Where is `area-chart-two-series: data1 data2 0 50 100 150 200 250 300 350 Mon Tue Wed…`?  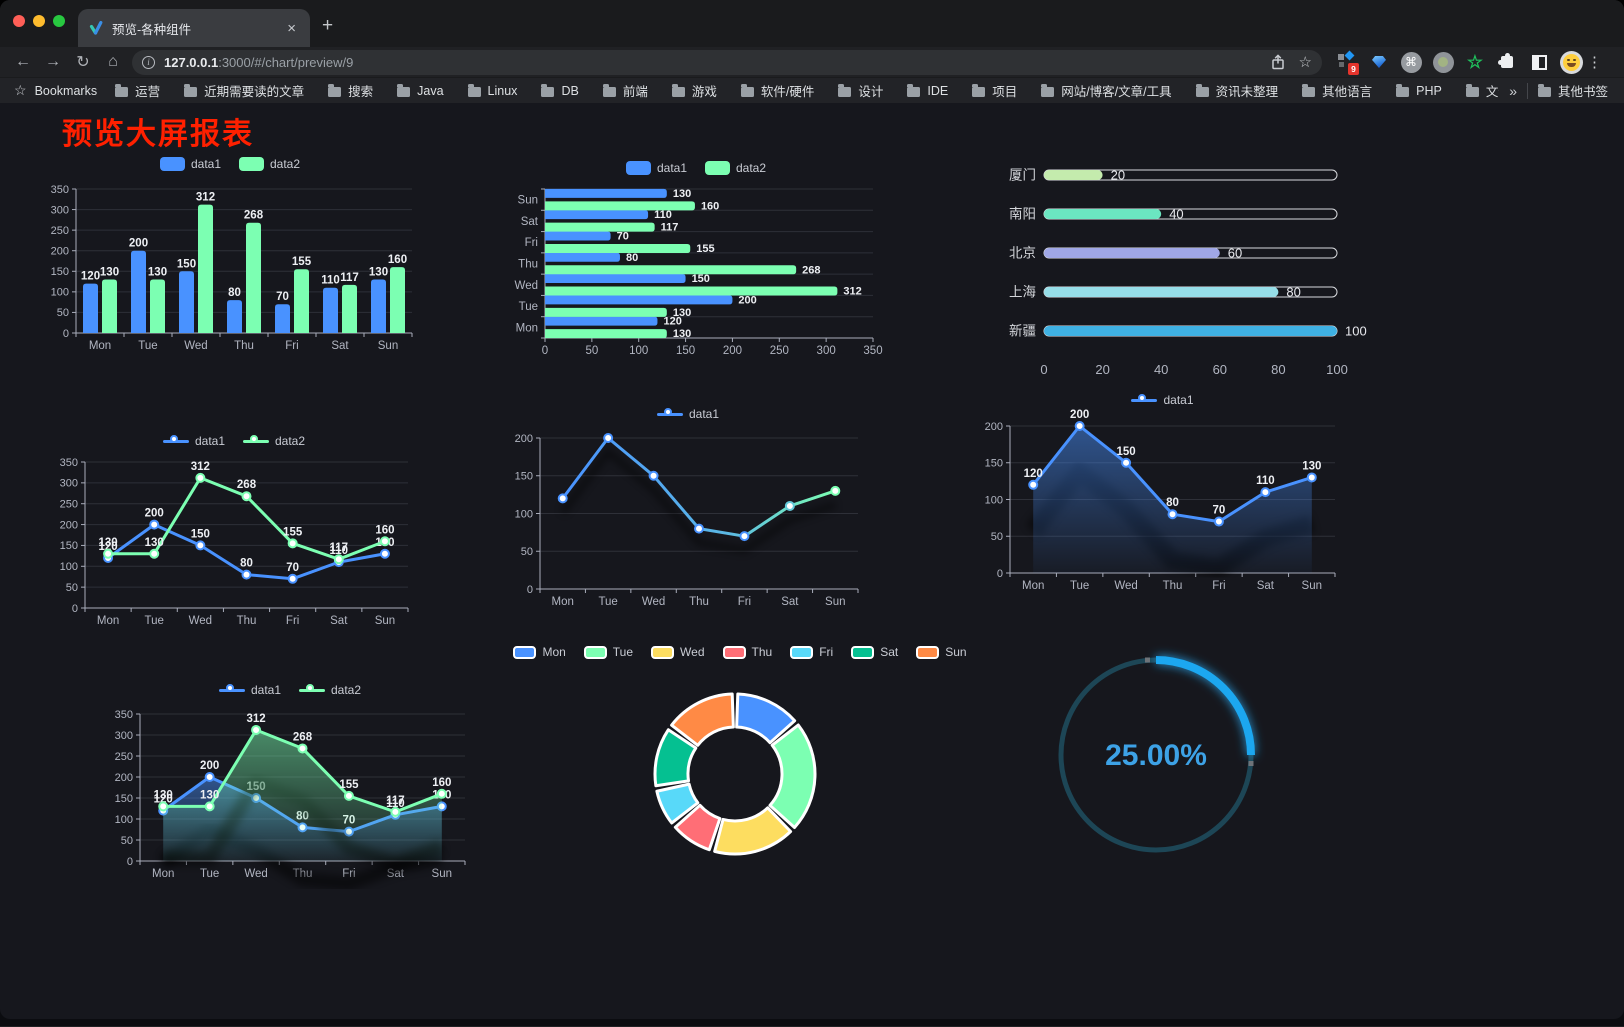 area-chart-two-series: data1 data2 0 50 100 150 200 250 300 350 Mon Tue Wed… is located at coordinates (290, 775).